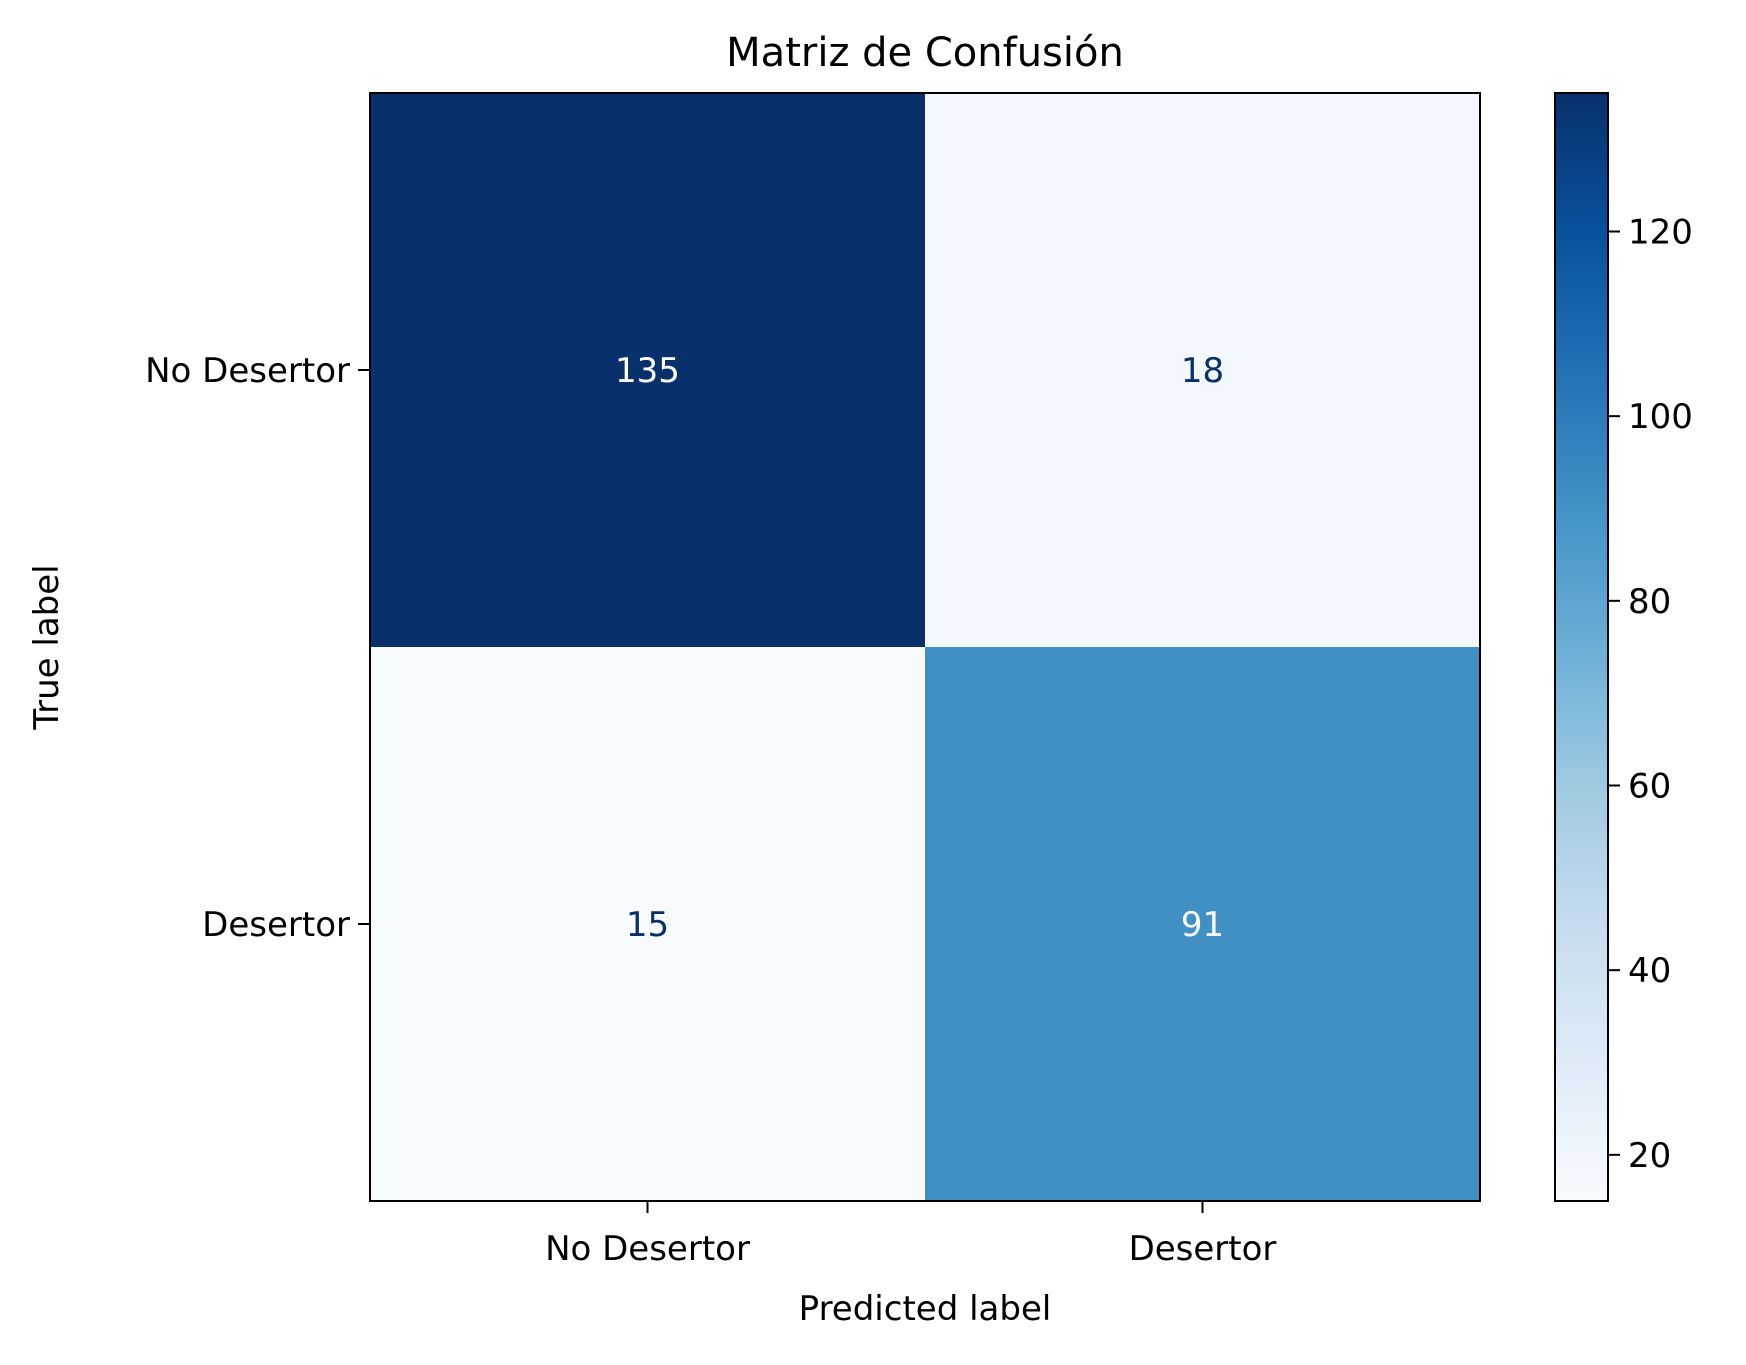 This screenshot has width=1746, height=1365. I want to click on colorbar-tick-label: 80, so click(1649, 602).